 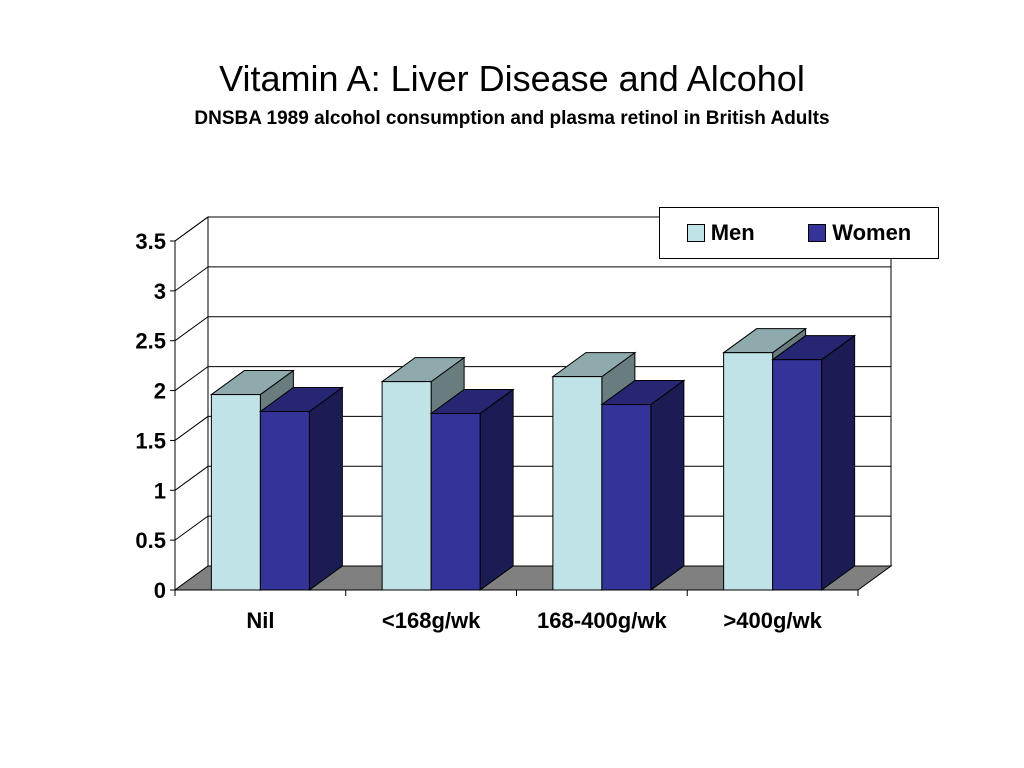 I want to click on y-tick-label: 0, so click(x=160, y=590).